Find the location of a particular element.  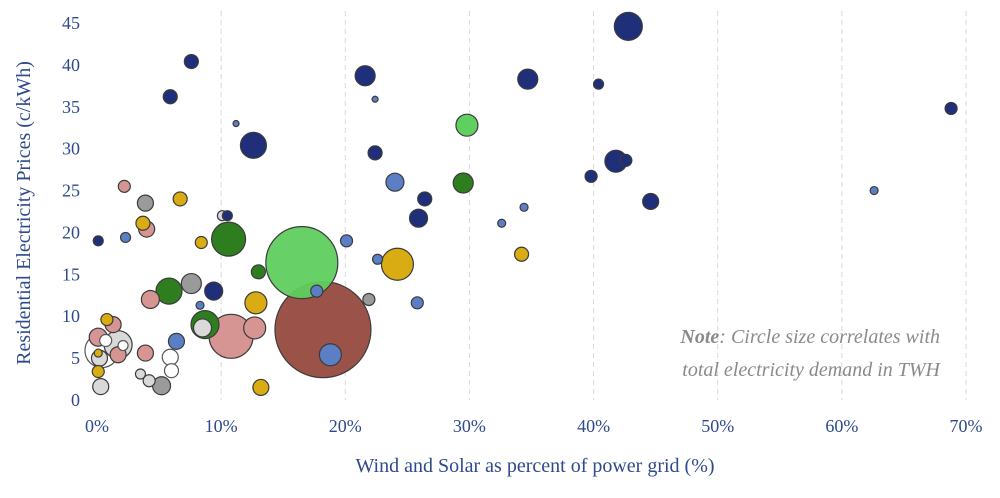

x-tick-label: 20% is located at coordinates (345, 426).